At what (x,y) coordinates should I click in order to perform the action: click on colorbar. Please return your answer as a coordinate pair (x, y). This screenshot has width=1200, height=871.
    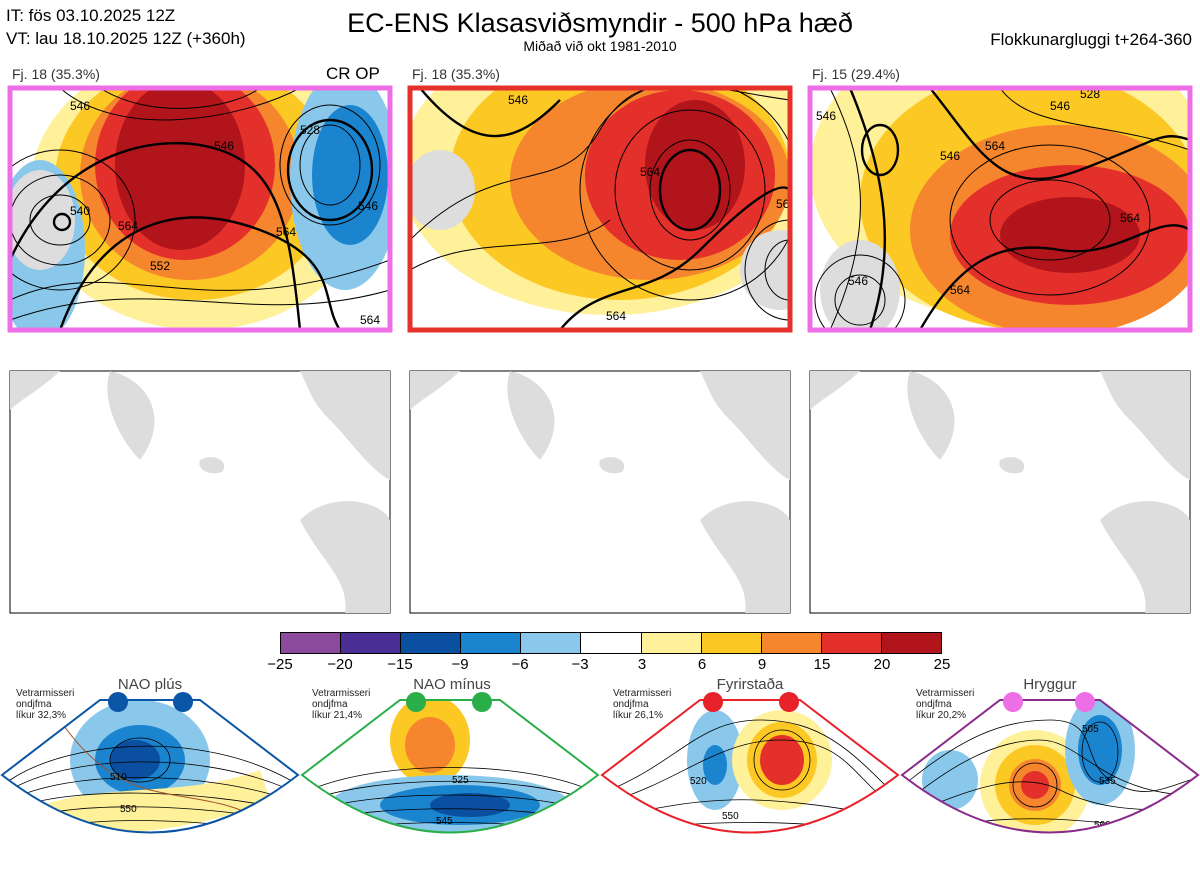
    Looking at the image, I should click on (611, 643).